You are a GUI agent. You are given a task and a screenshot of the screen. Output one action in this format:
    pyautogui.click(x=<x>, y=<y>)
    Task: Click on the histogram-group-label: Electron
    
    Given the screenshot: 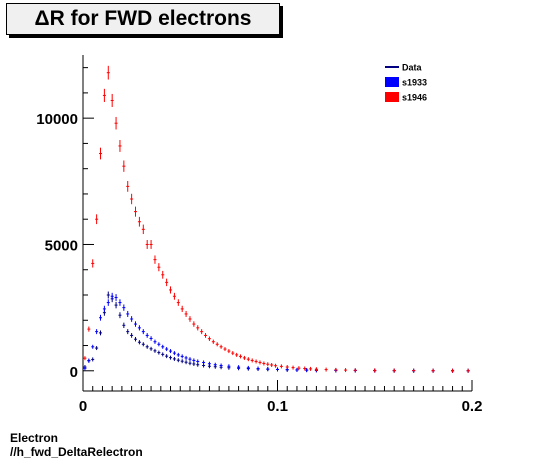 What is the action you would take?
    pyautogui.click(x=34, y=438)
    